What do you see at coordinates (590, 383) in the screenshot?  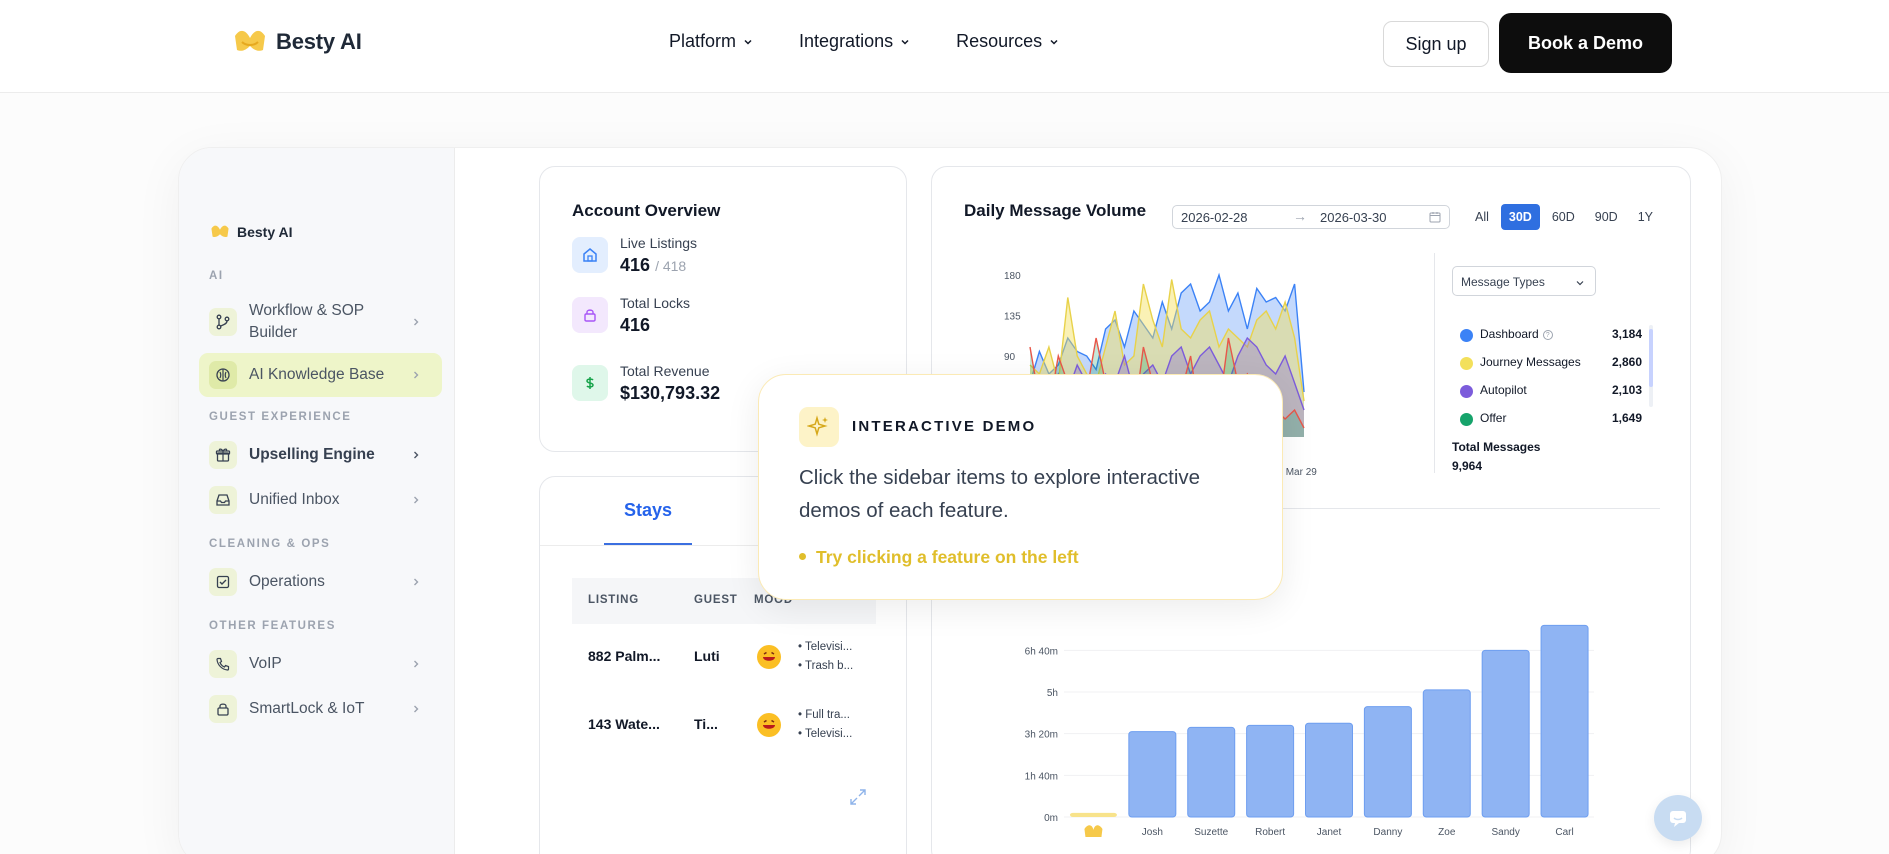 I see `dollar-icon` at bounding box center [590, 383].